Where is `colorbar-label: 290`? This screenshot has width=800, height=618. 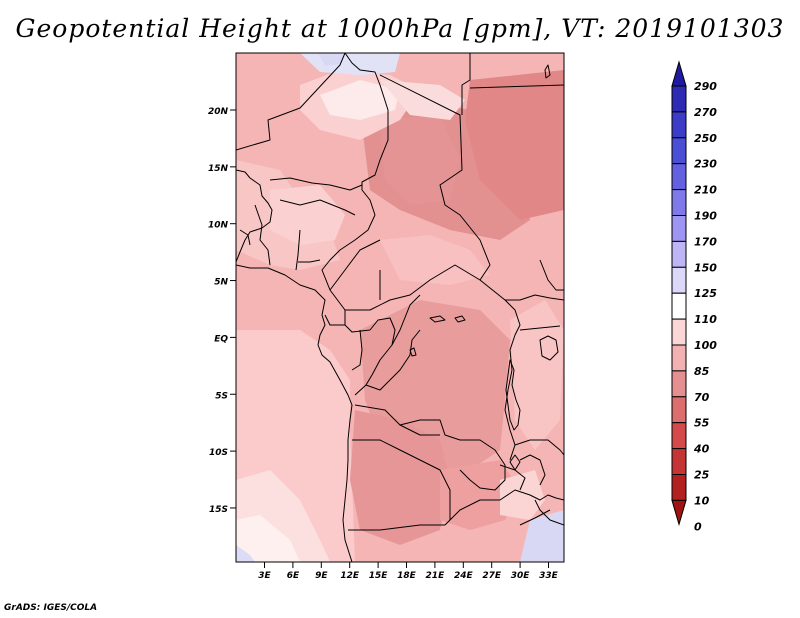 colorbar-label: 290 is located at coordinates (705, 86).